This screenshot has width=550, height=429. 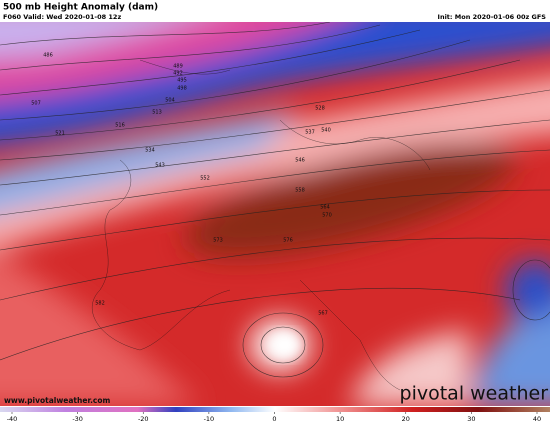 I want to click on contour-label: 507, so click(x=36, y=104).